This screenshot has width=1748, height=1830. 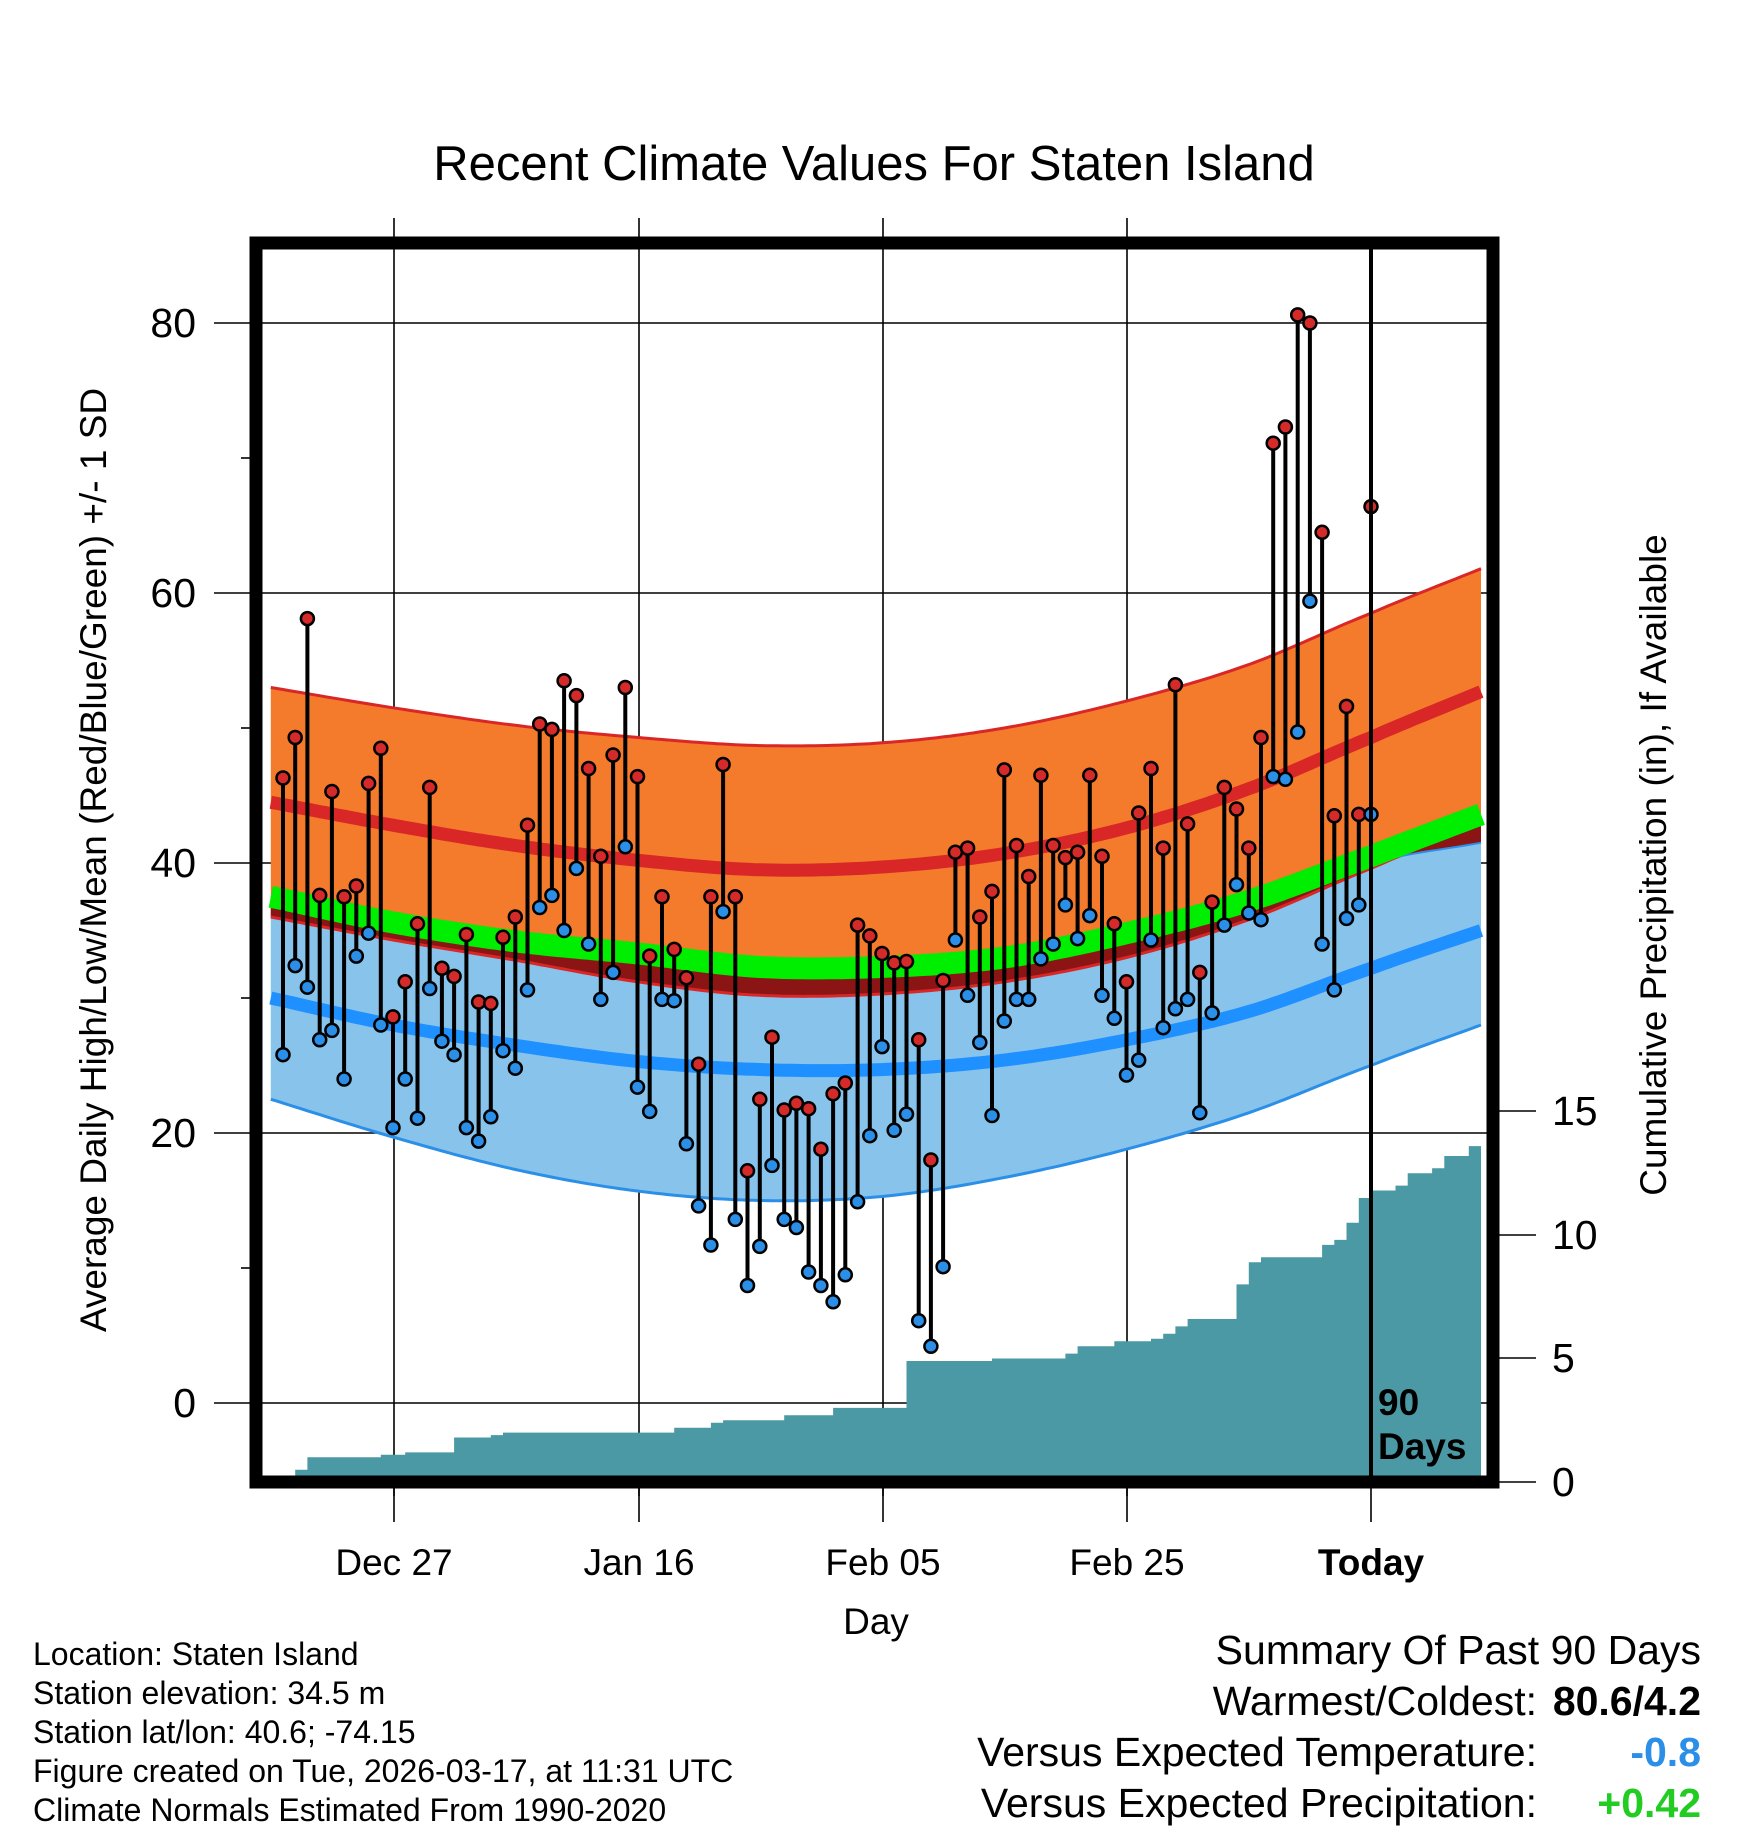 What do you see at coordinates (1126, 1562) in the screenshot?
I see `x-tick-label-feb25: Feb 25` at bounding box center [1126, 1562].